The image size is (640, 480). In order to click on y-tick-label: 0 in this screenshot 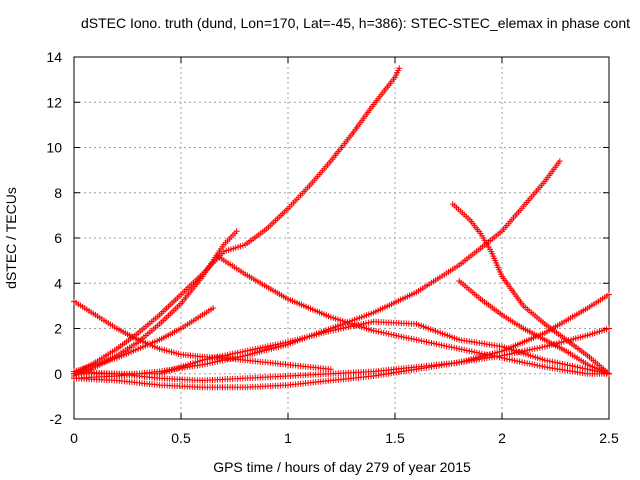, I will do `click(58, 374)`.